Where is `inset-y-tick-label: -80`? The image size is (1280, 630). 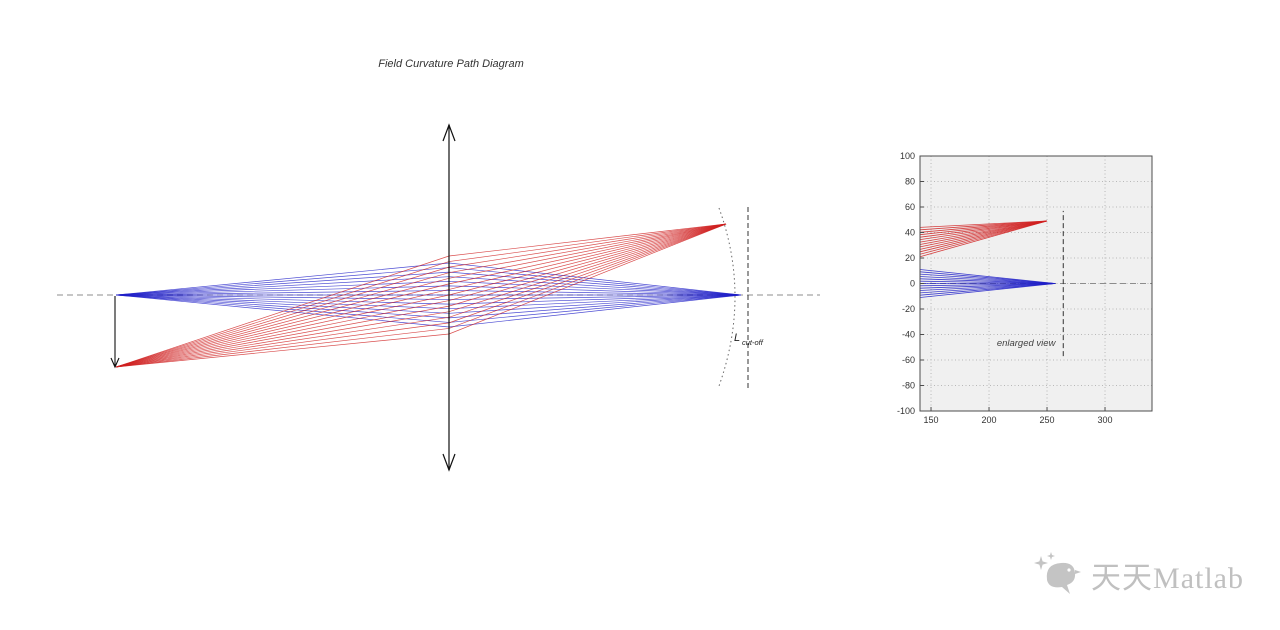 inset-y-tick-label: -80 is located at coordinates (908, 386).